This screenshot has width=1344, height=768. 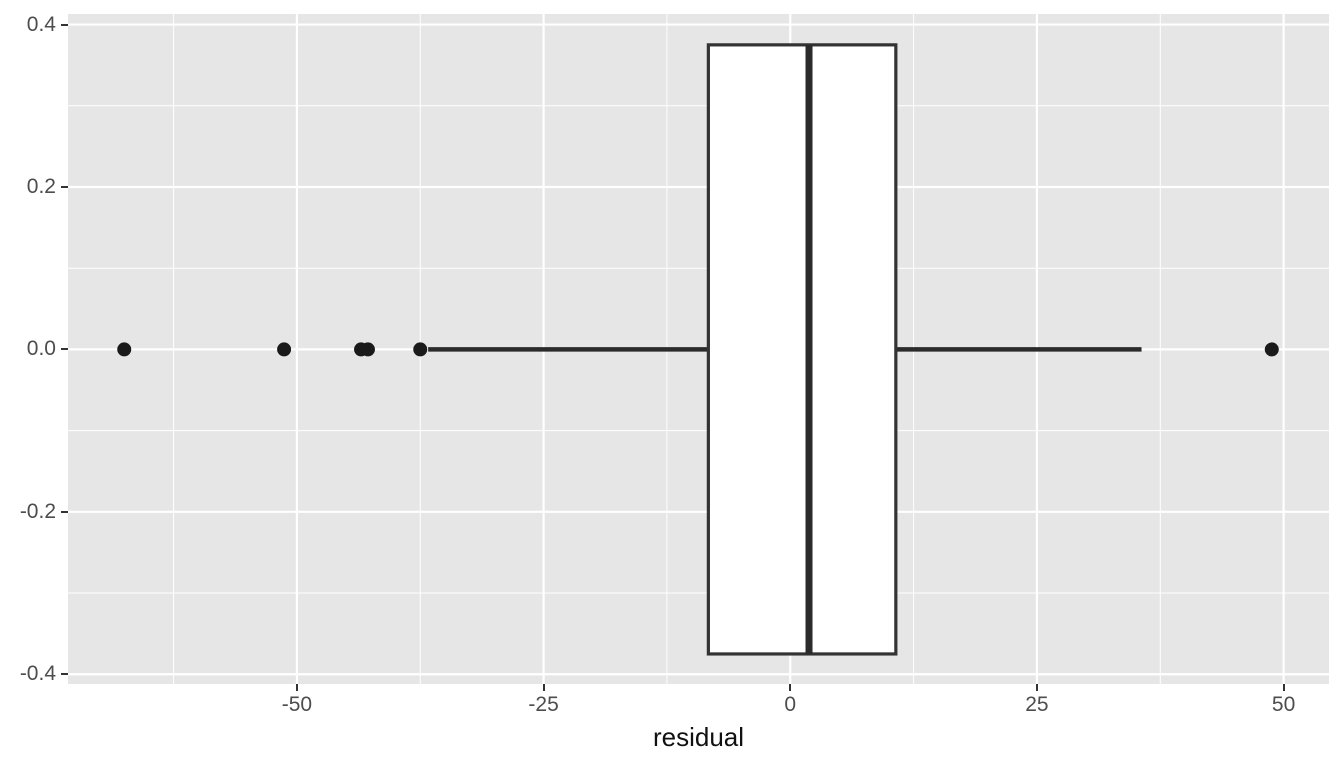 What do you see at coordinates (1037, 704) in the screenshot?
I see `x-tick-label: 25` at bounding box center [1037, 704].